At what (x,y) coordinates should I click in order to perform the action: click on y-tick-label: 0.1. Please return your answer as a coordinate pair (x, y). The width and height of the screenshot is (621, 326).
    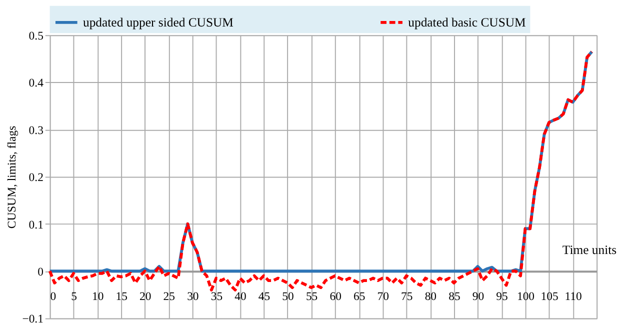
    Looking at the image, I should click on (36, 225).